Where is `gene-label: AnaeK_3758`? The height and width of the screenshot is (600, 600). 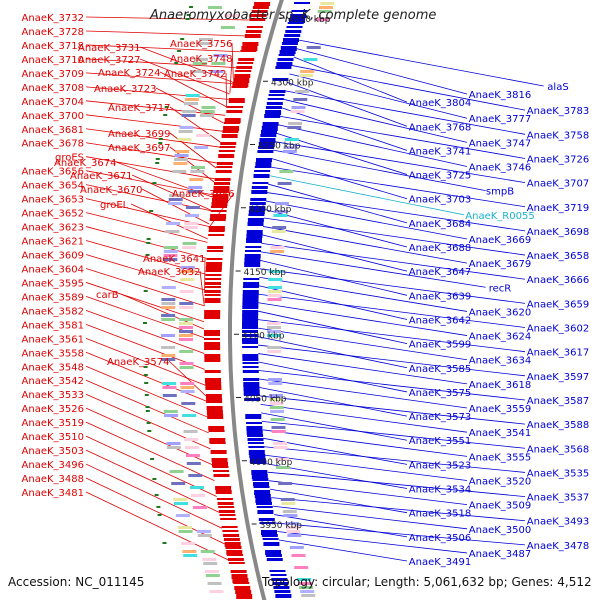
gene-label: AnaeK_3758 is located at coordinates (558, 135).